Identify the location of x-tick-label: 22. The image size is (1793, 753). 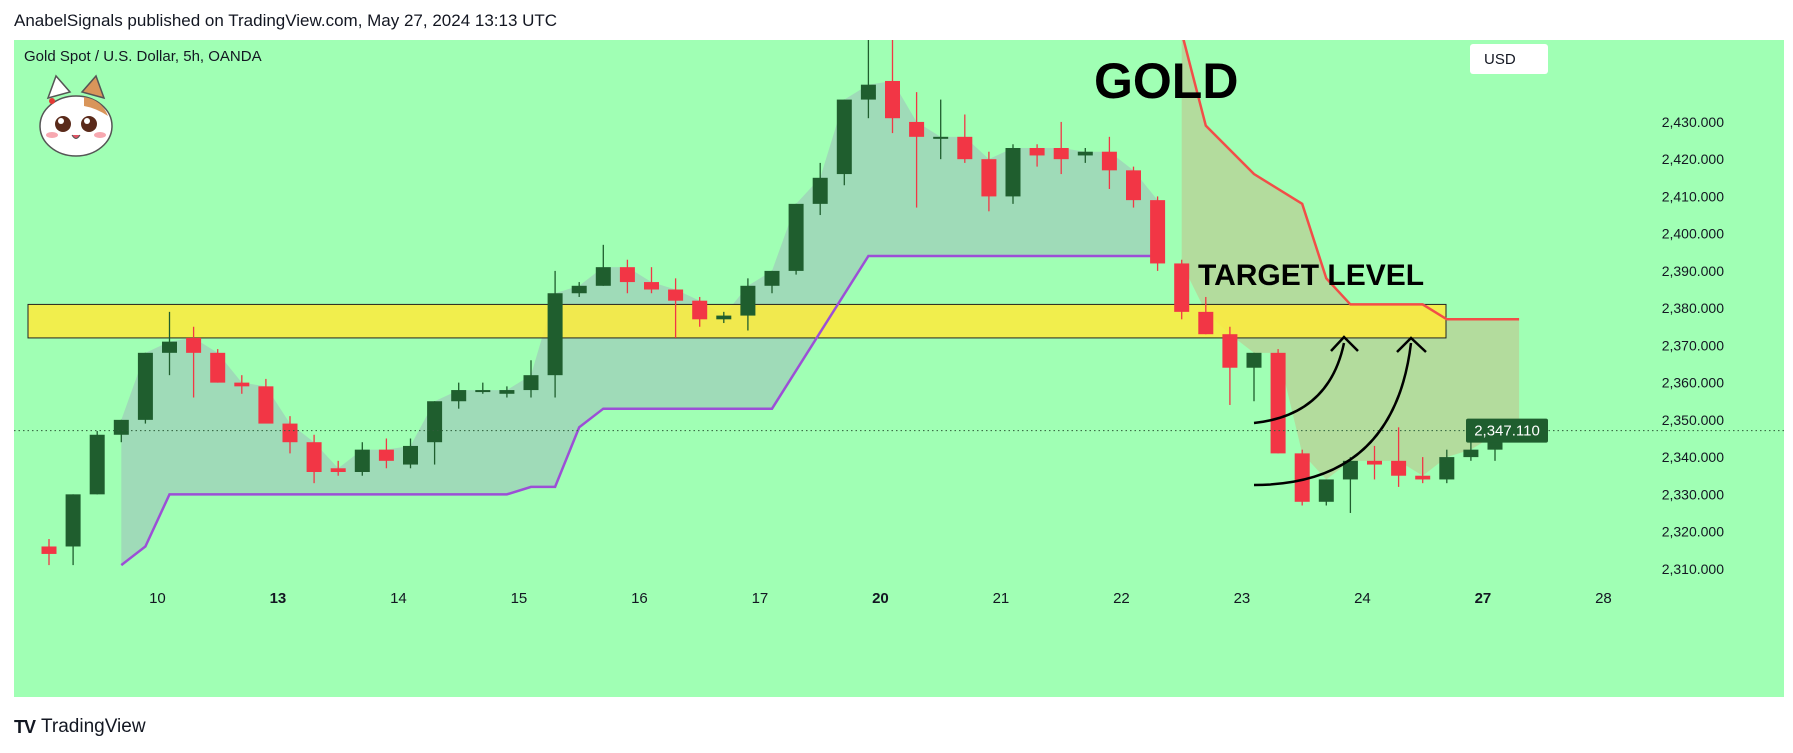
(1121, 598).